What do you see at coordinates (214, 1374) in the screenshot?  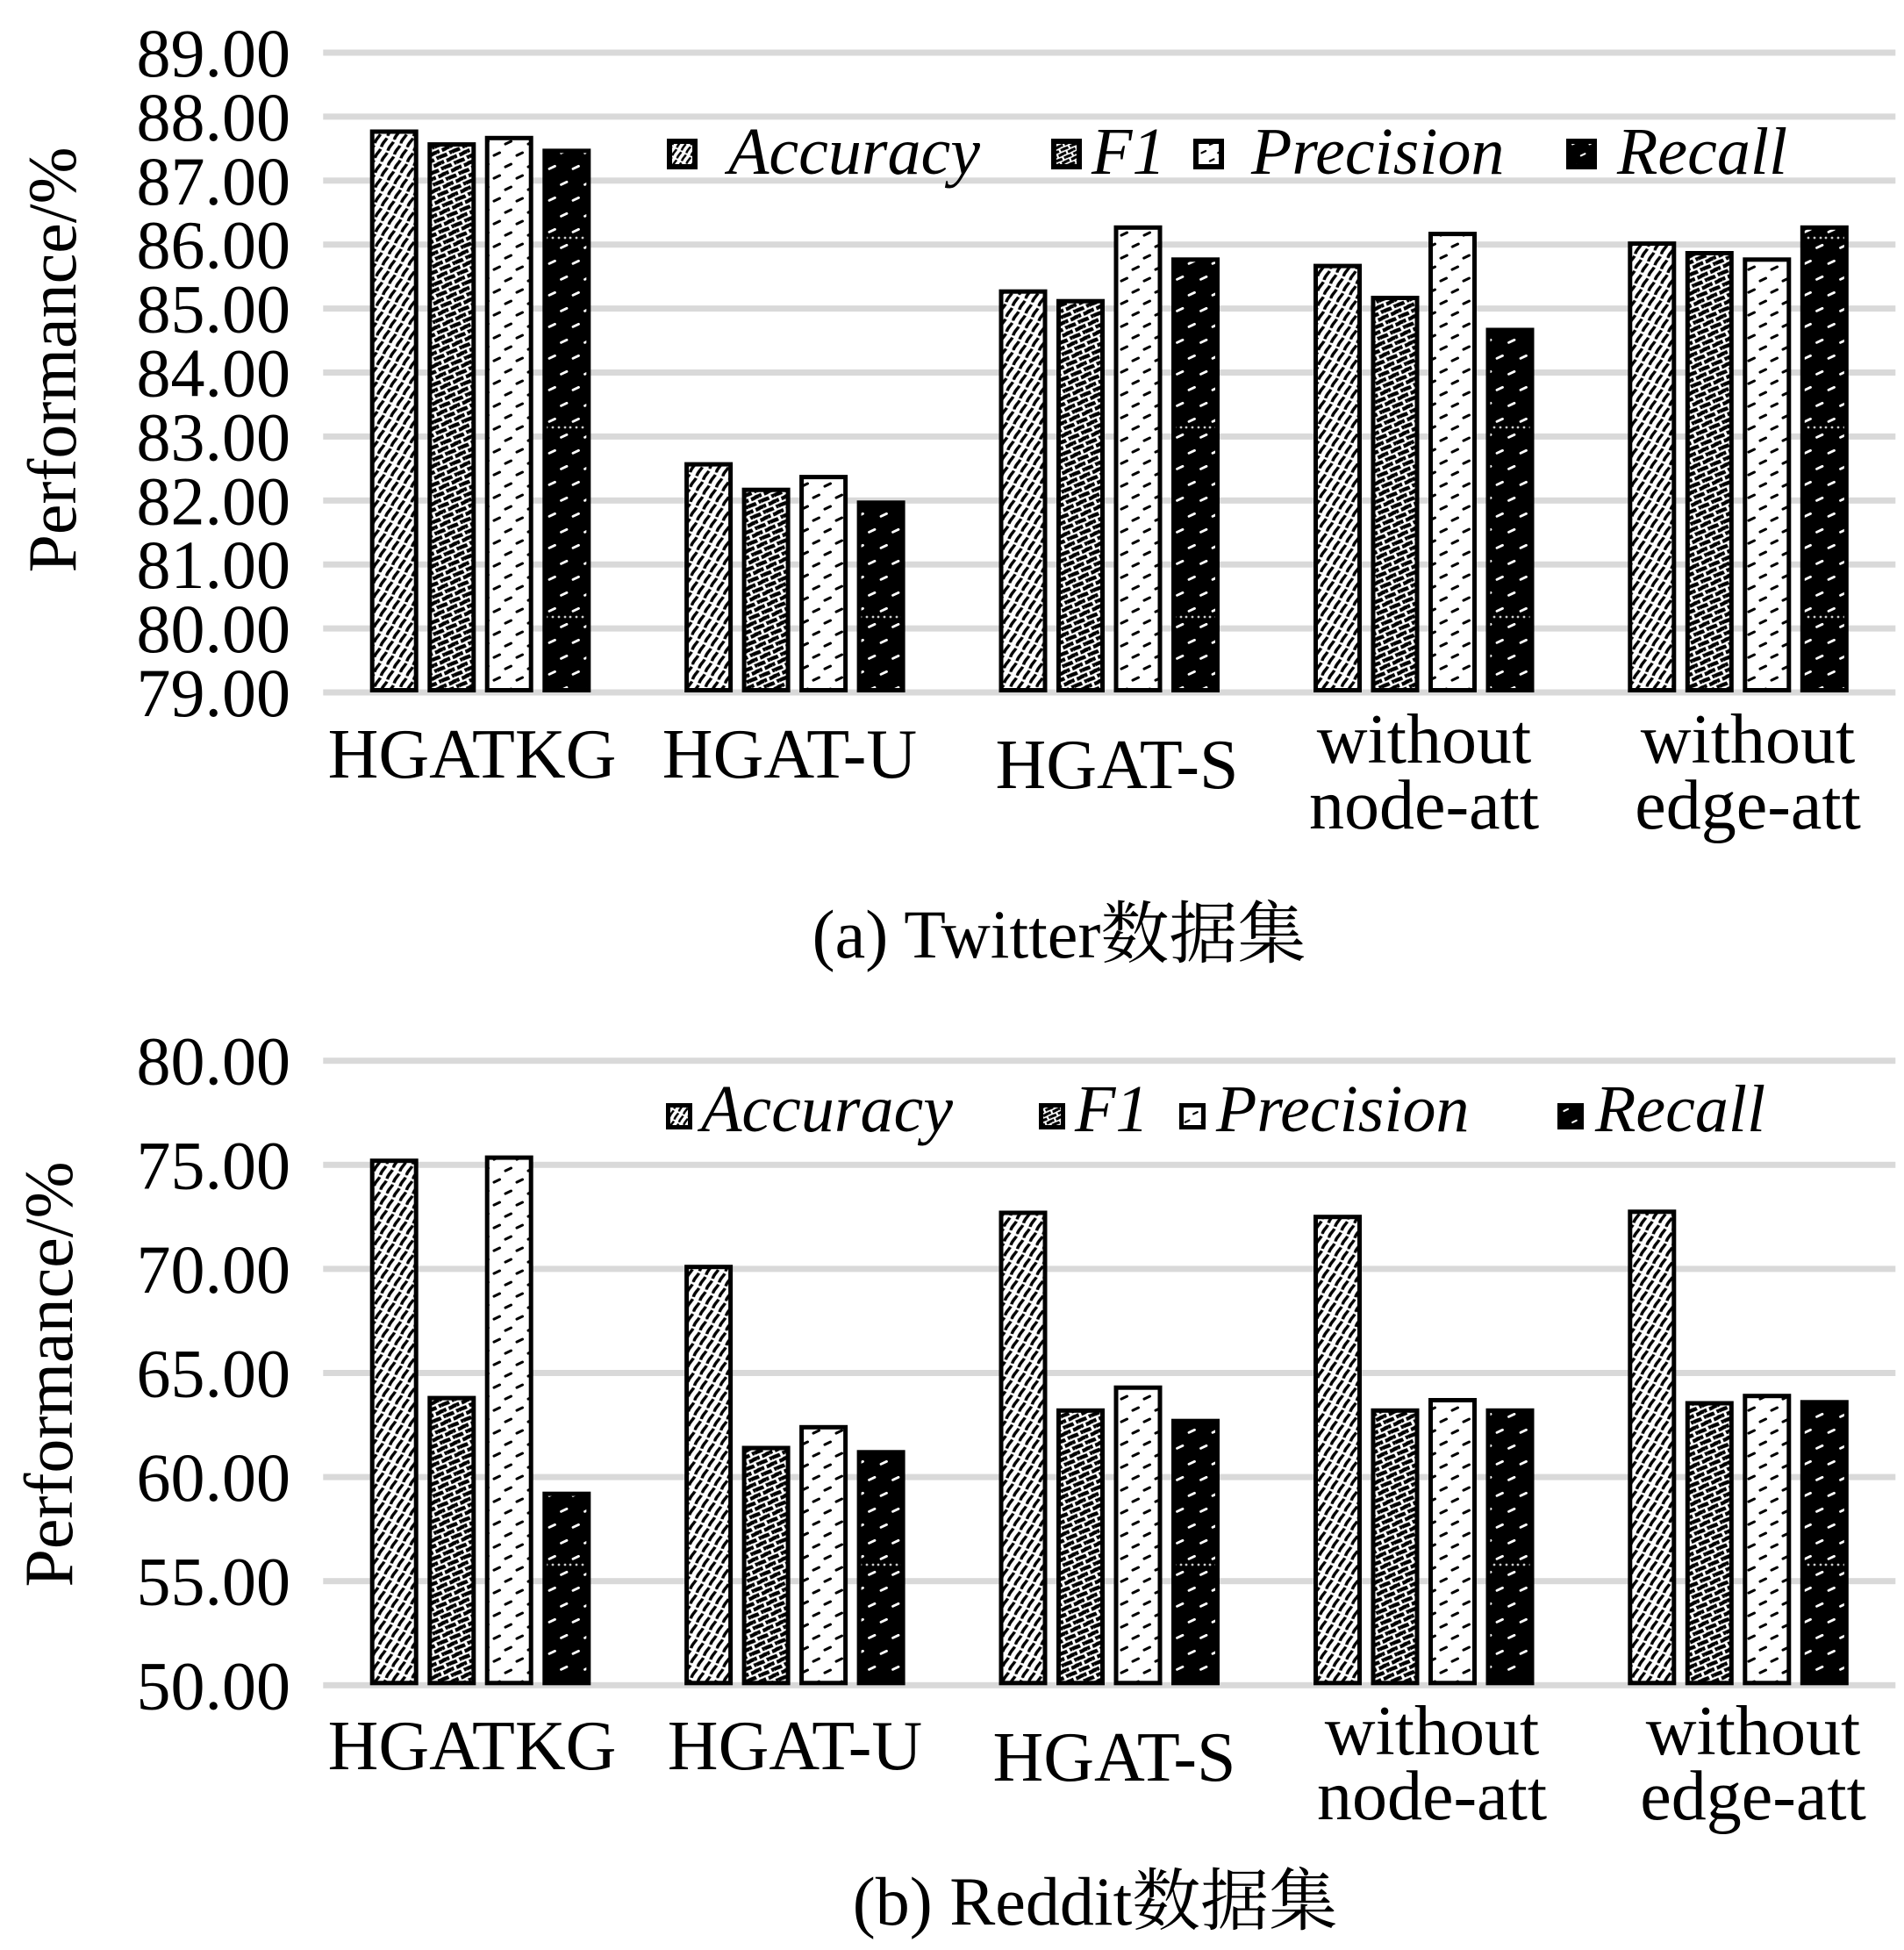 I see `svg-text: 65.00` at bounding box center [214, 1374].